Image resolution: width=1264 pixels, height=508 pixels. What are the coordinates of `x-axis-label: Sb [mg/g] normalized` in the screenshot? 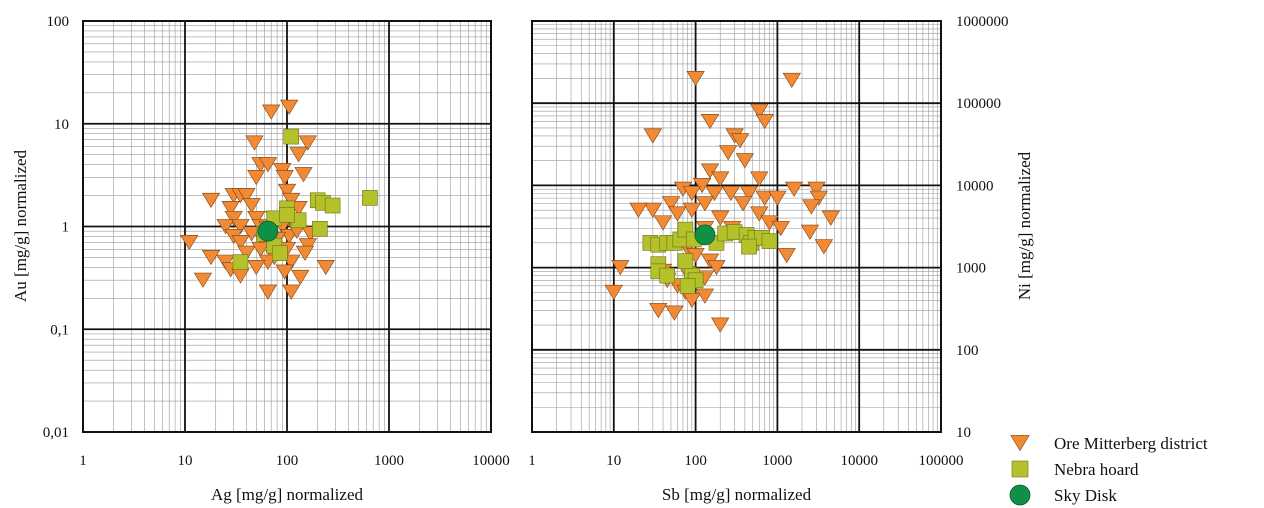 It's located at (737, 494).